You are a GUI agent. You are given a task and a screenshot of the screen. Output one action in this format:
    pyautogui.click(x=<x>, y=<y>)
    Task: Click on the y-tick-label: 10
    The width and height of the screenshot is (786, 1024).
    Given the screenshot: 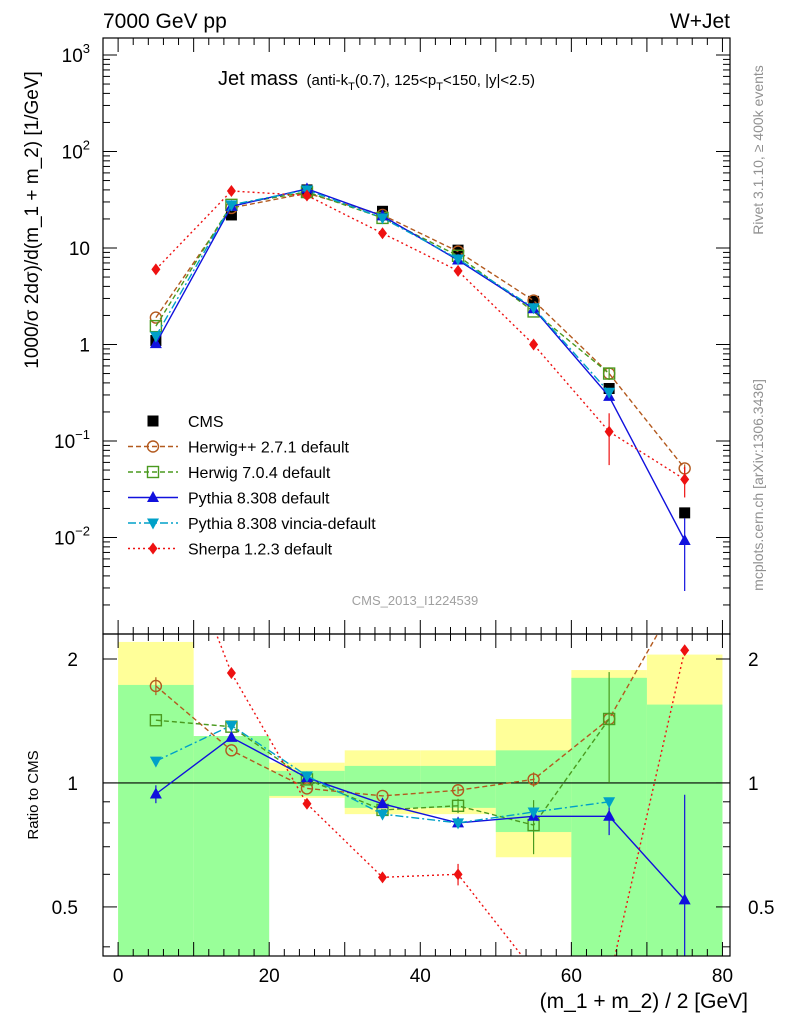 What is the action you would take?
    pyautogui.click(x=79, y=249)
    